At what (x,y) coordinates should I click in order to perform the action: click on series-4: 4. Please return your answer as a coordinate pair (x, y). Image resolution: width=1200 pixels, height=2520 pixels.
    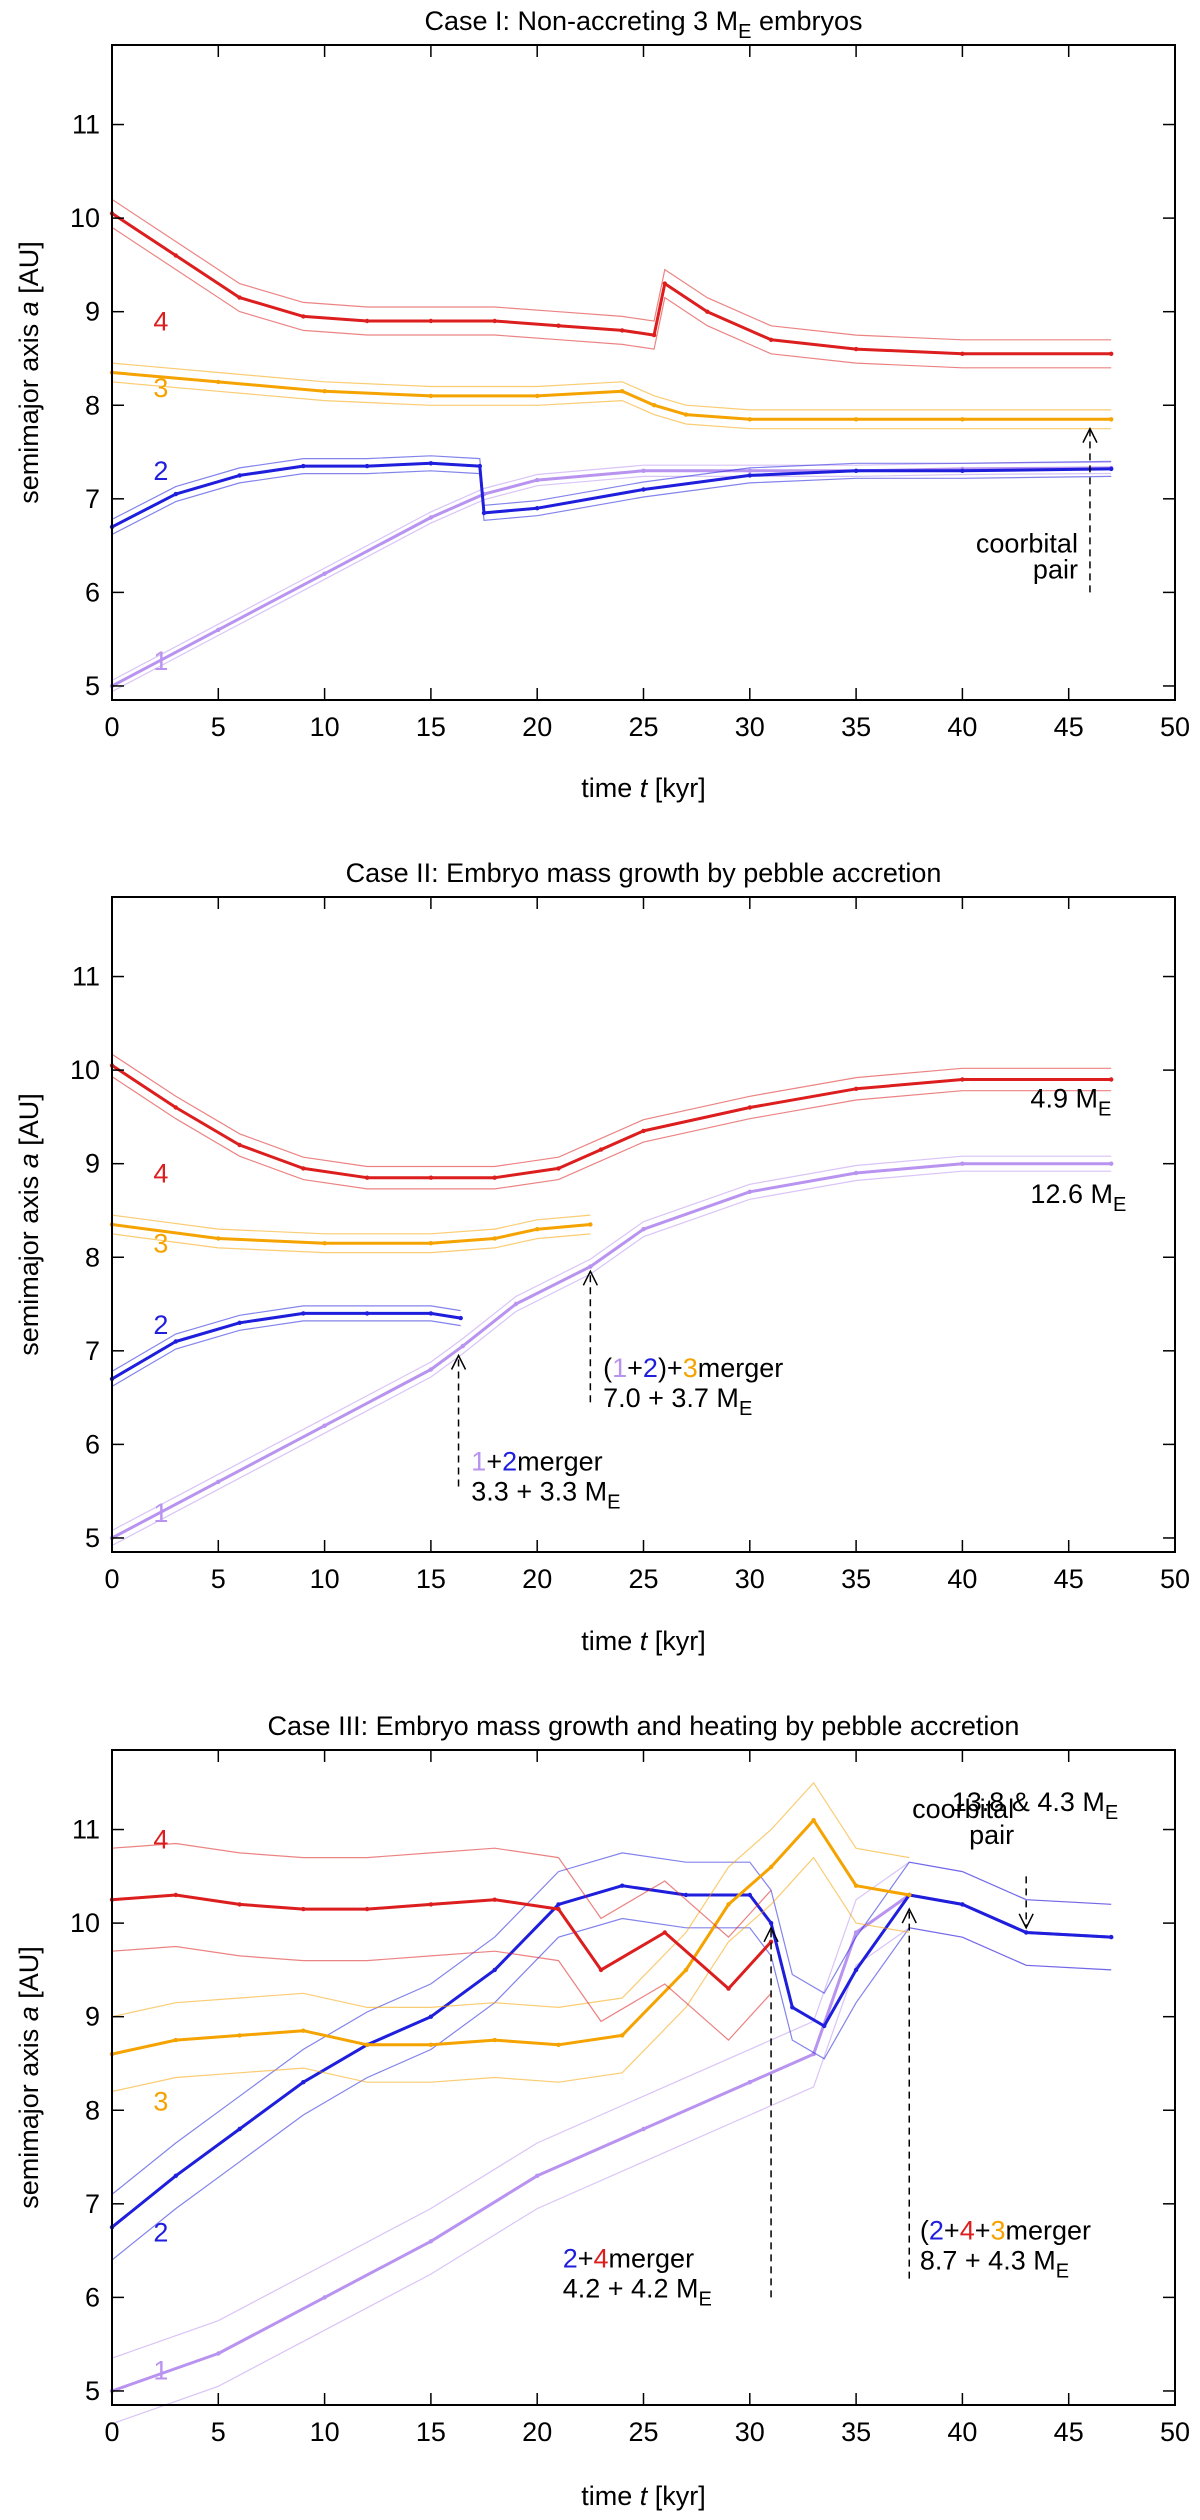
    Looking at the image, I should click on (611, 283).